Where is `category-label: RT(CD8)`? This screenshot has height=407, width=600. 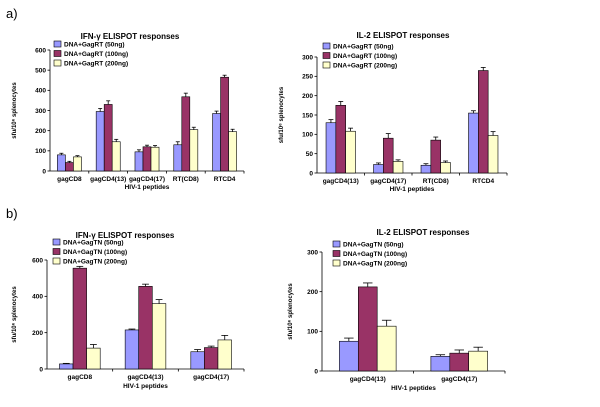
category-label: RT(CD8) is located at coordinates (436, 181).